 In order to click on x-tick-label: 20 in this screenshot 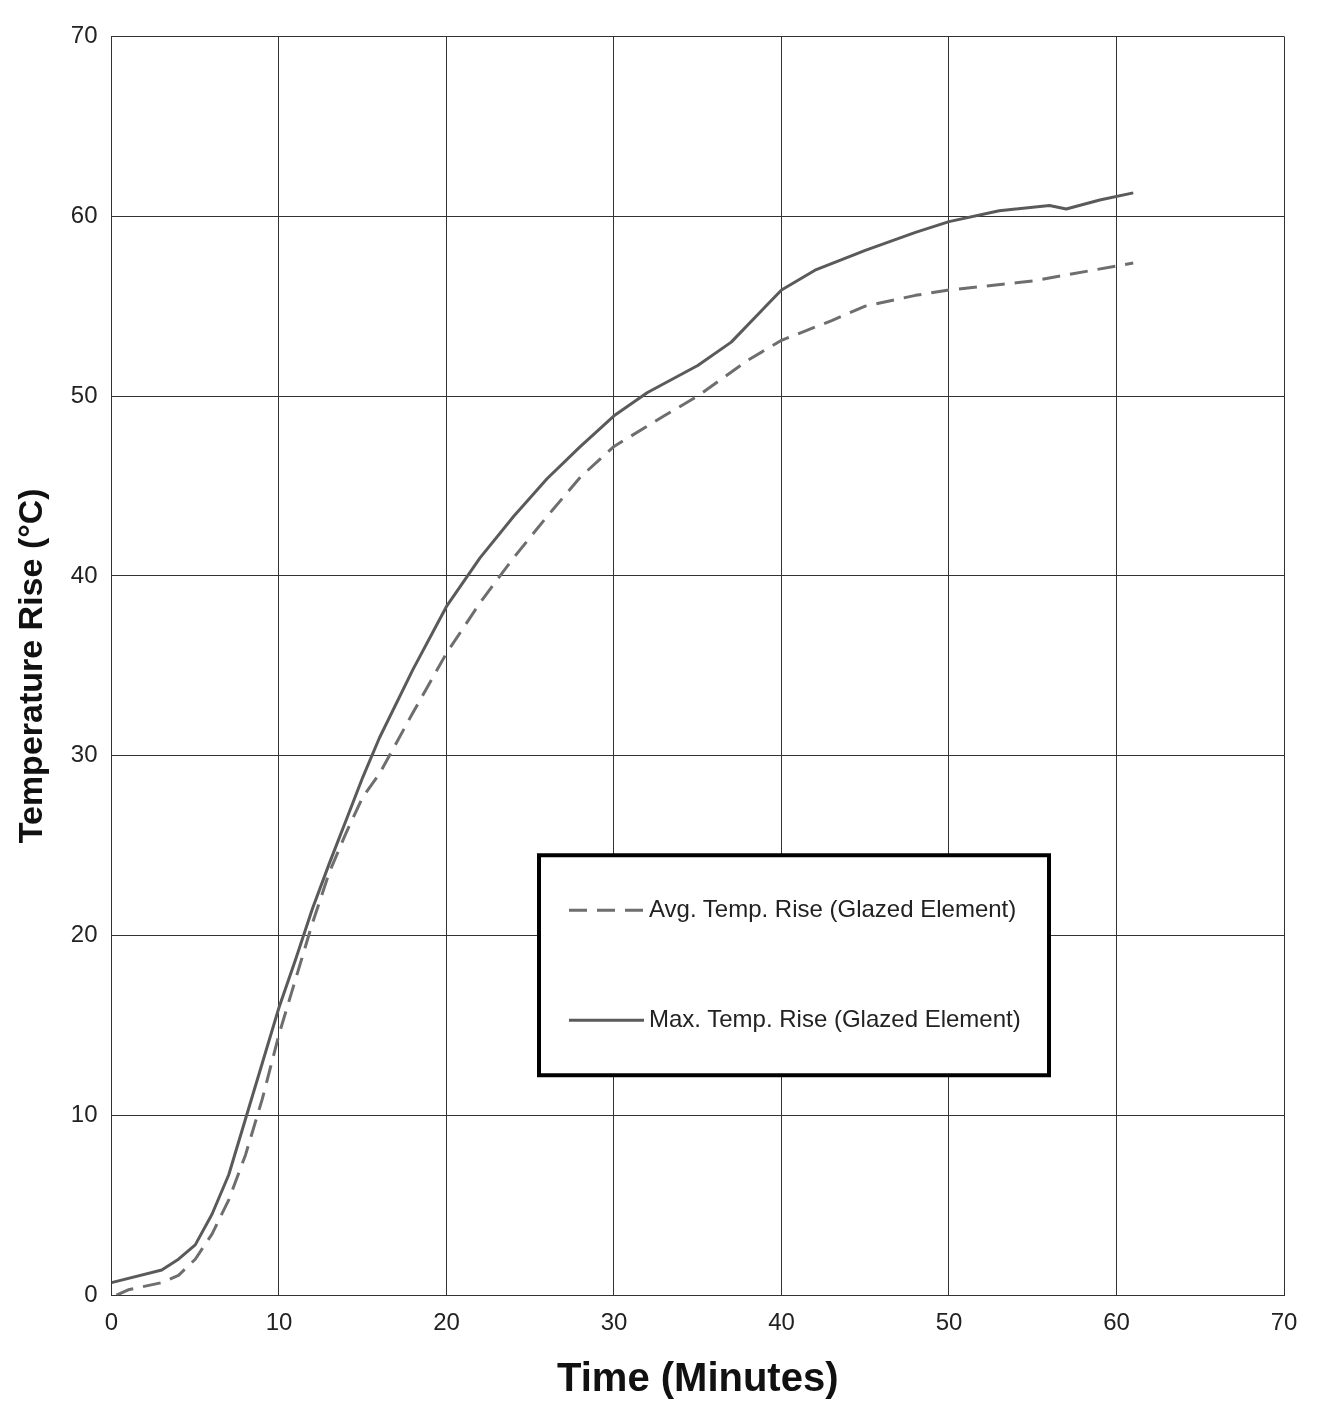, I will do `click(446, 1322)`.